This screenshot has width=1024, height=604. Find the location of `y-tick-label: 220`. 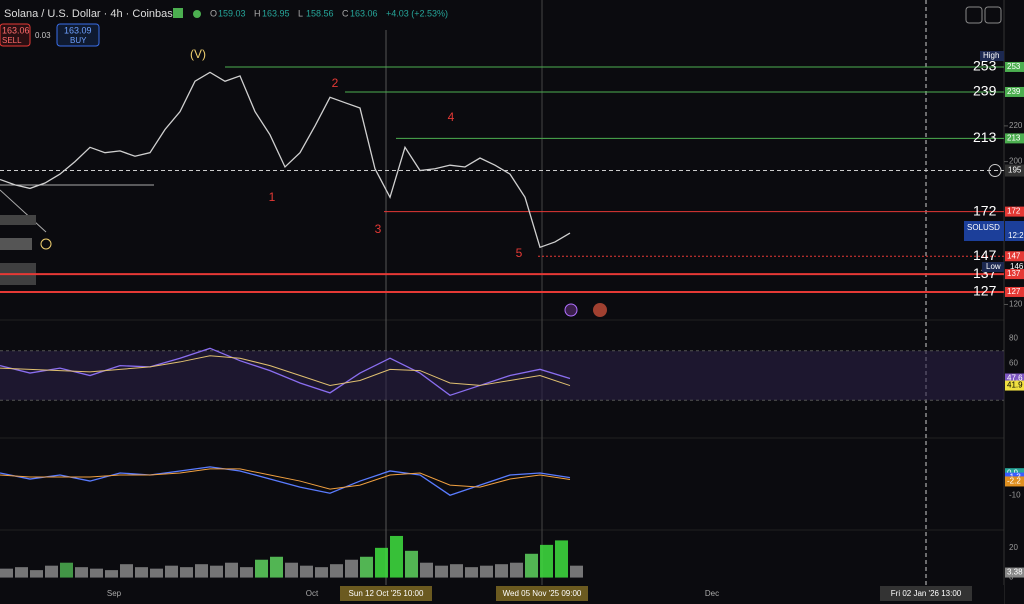

y-tick-label: 220 is located at coordinates (1016, 125).